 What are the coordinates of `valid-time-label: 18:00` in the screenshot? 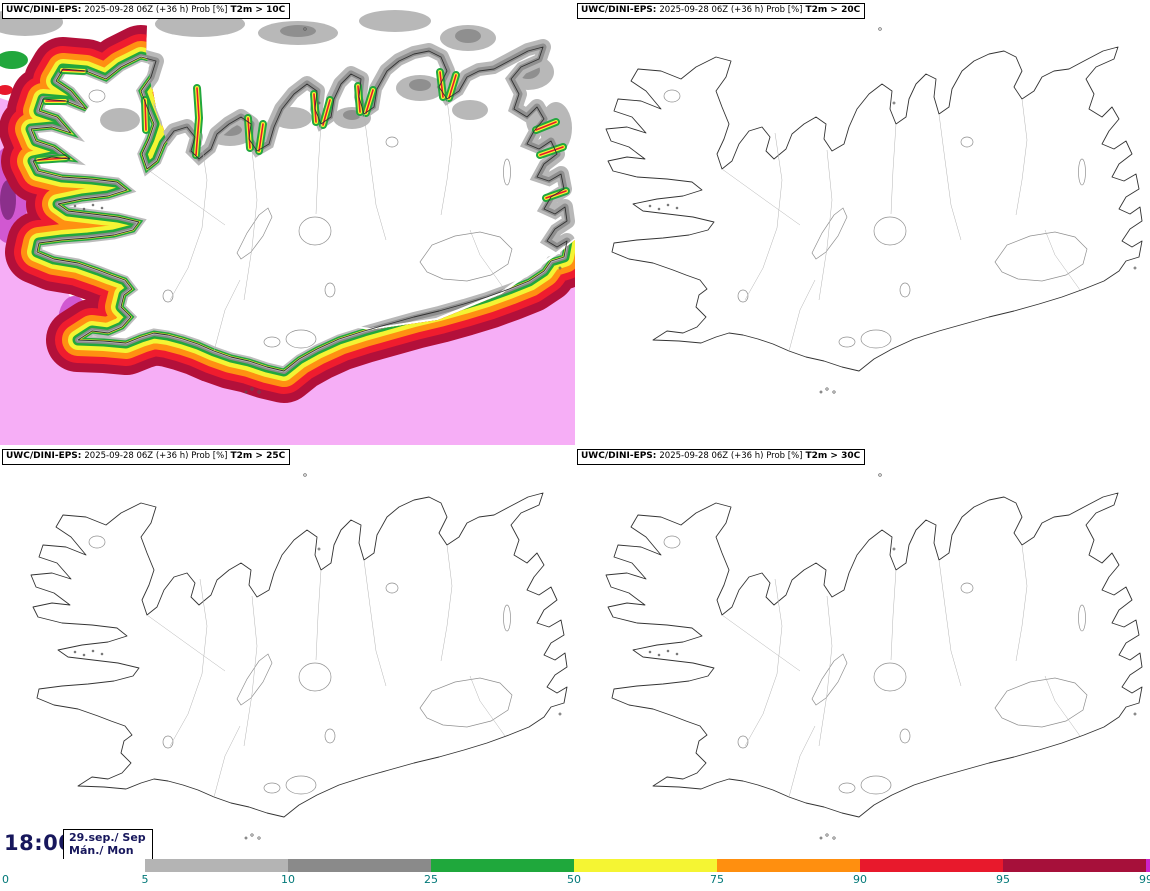 It's located at (39, 843).